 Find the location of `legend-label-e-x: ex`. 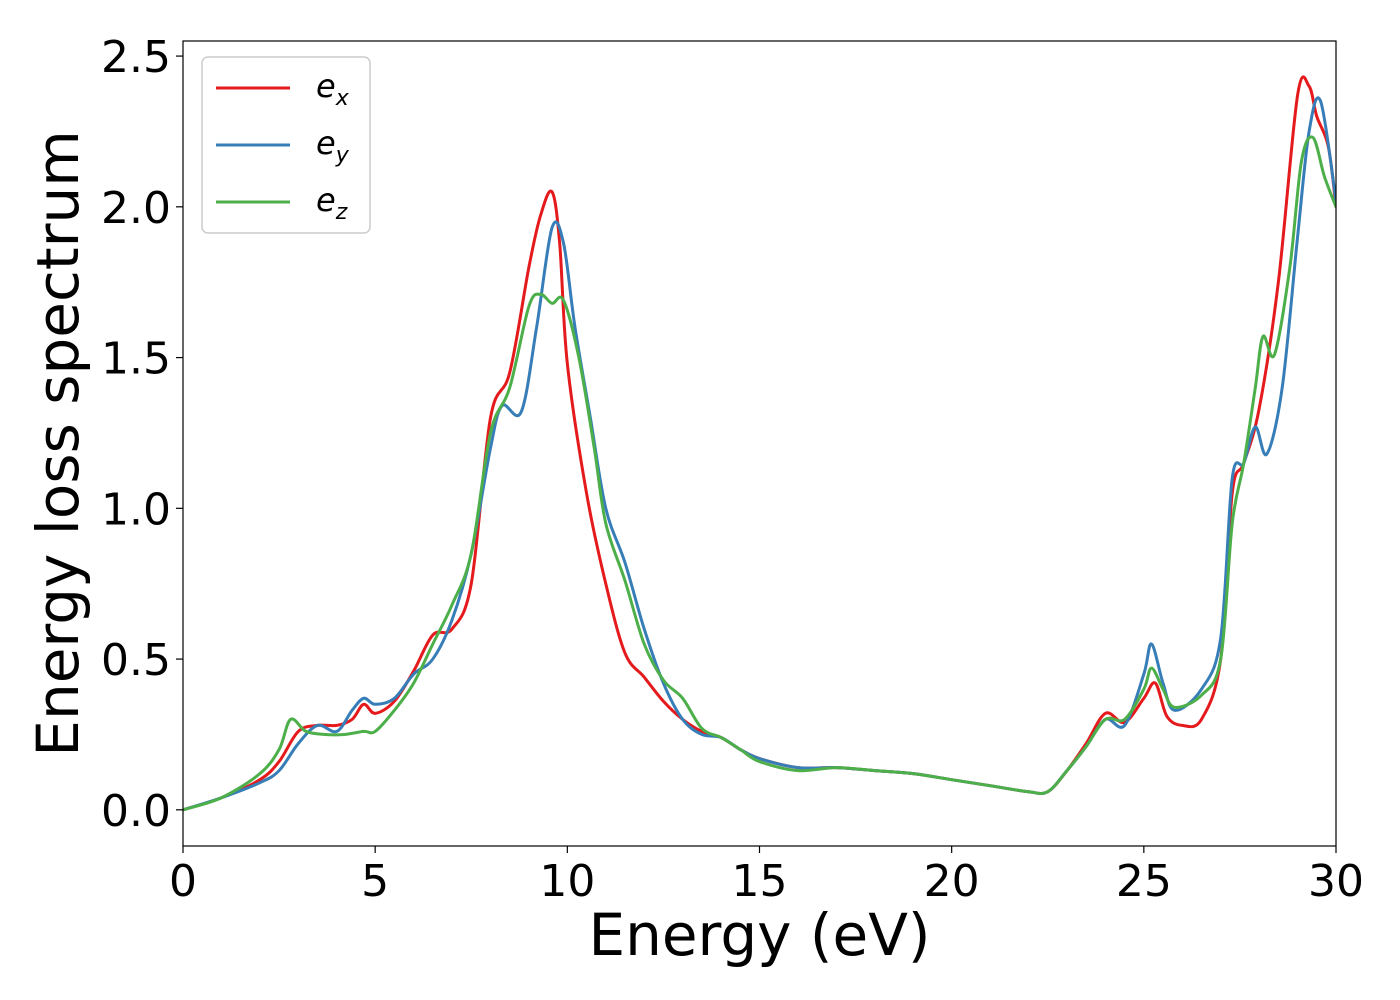

legend-label-e-x: ex is located at coordinates (333, 89).